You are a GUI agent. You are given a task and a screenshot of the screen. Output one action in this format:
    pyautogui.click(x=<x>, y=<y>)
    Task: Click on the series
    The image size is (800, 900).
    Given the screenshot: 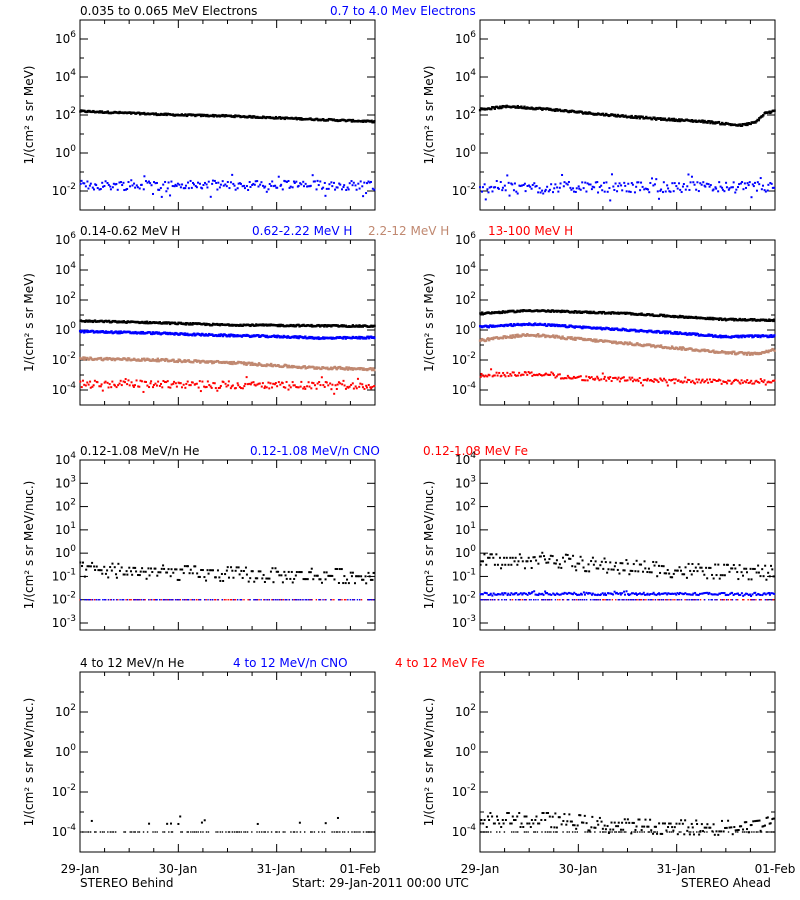 What is the action you would take?
    pyautogui.click(x=227, y=185)
    